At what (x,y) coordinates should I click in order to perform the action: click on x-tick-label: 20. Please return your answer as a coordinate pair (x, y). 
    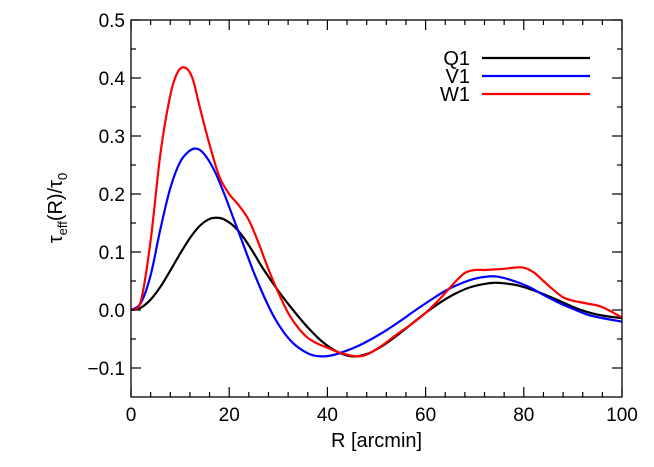
    Looking at the image, I should click on (229, 415).